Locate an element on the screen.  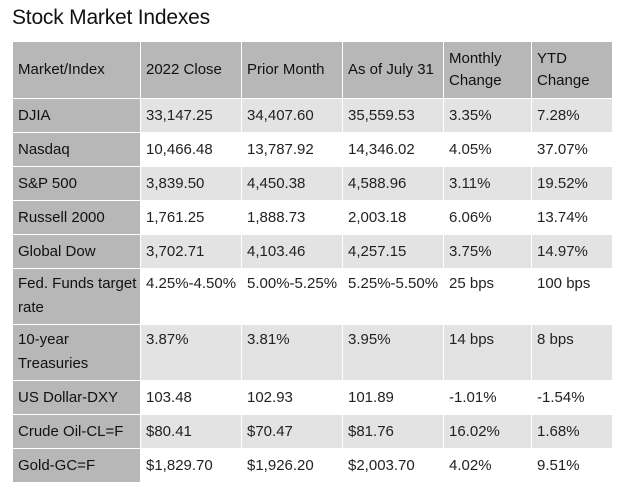
table-cell: 4,588.96 is located at coordinates (393, 183).